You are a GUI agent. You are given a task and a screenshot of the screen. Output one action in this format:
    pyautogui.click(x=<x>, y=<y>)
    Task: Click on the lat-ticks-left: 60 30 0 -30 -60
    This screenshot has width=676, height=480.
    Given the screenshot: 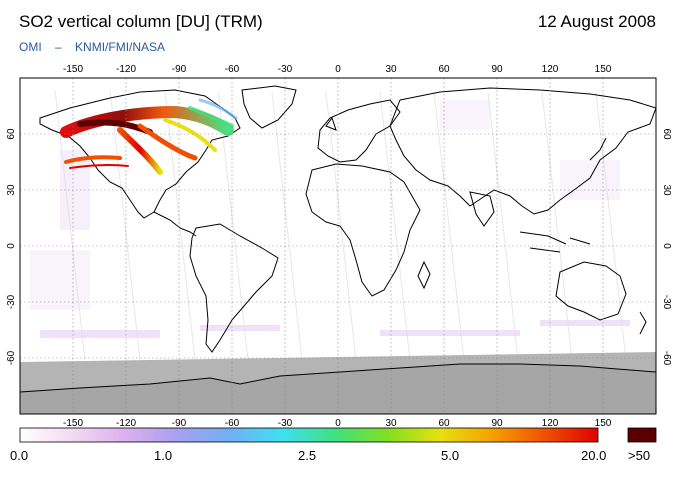 What is the action you would take?
    pyautogui.click(x=11, y=246)
    